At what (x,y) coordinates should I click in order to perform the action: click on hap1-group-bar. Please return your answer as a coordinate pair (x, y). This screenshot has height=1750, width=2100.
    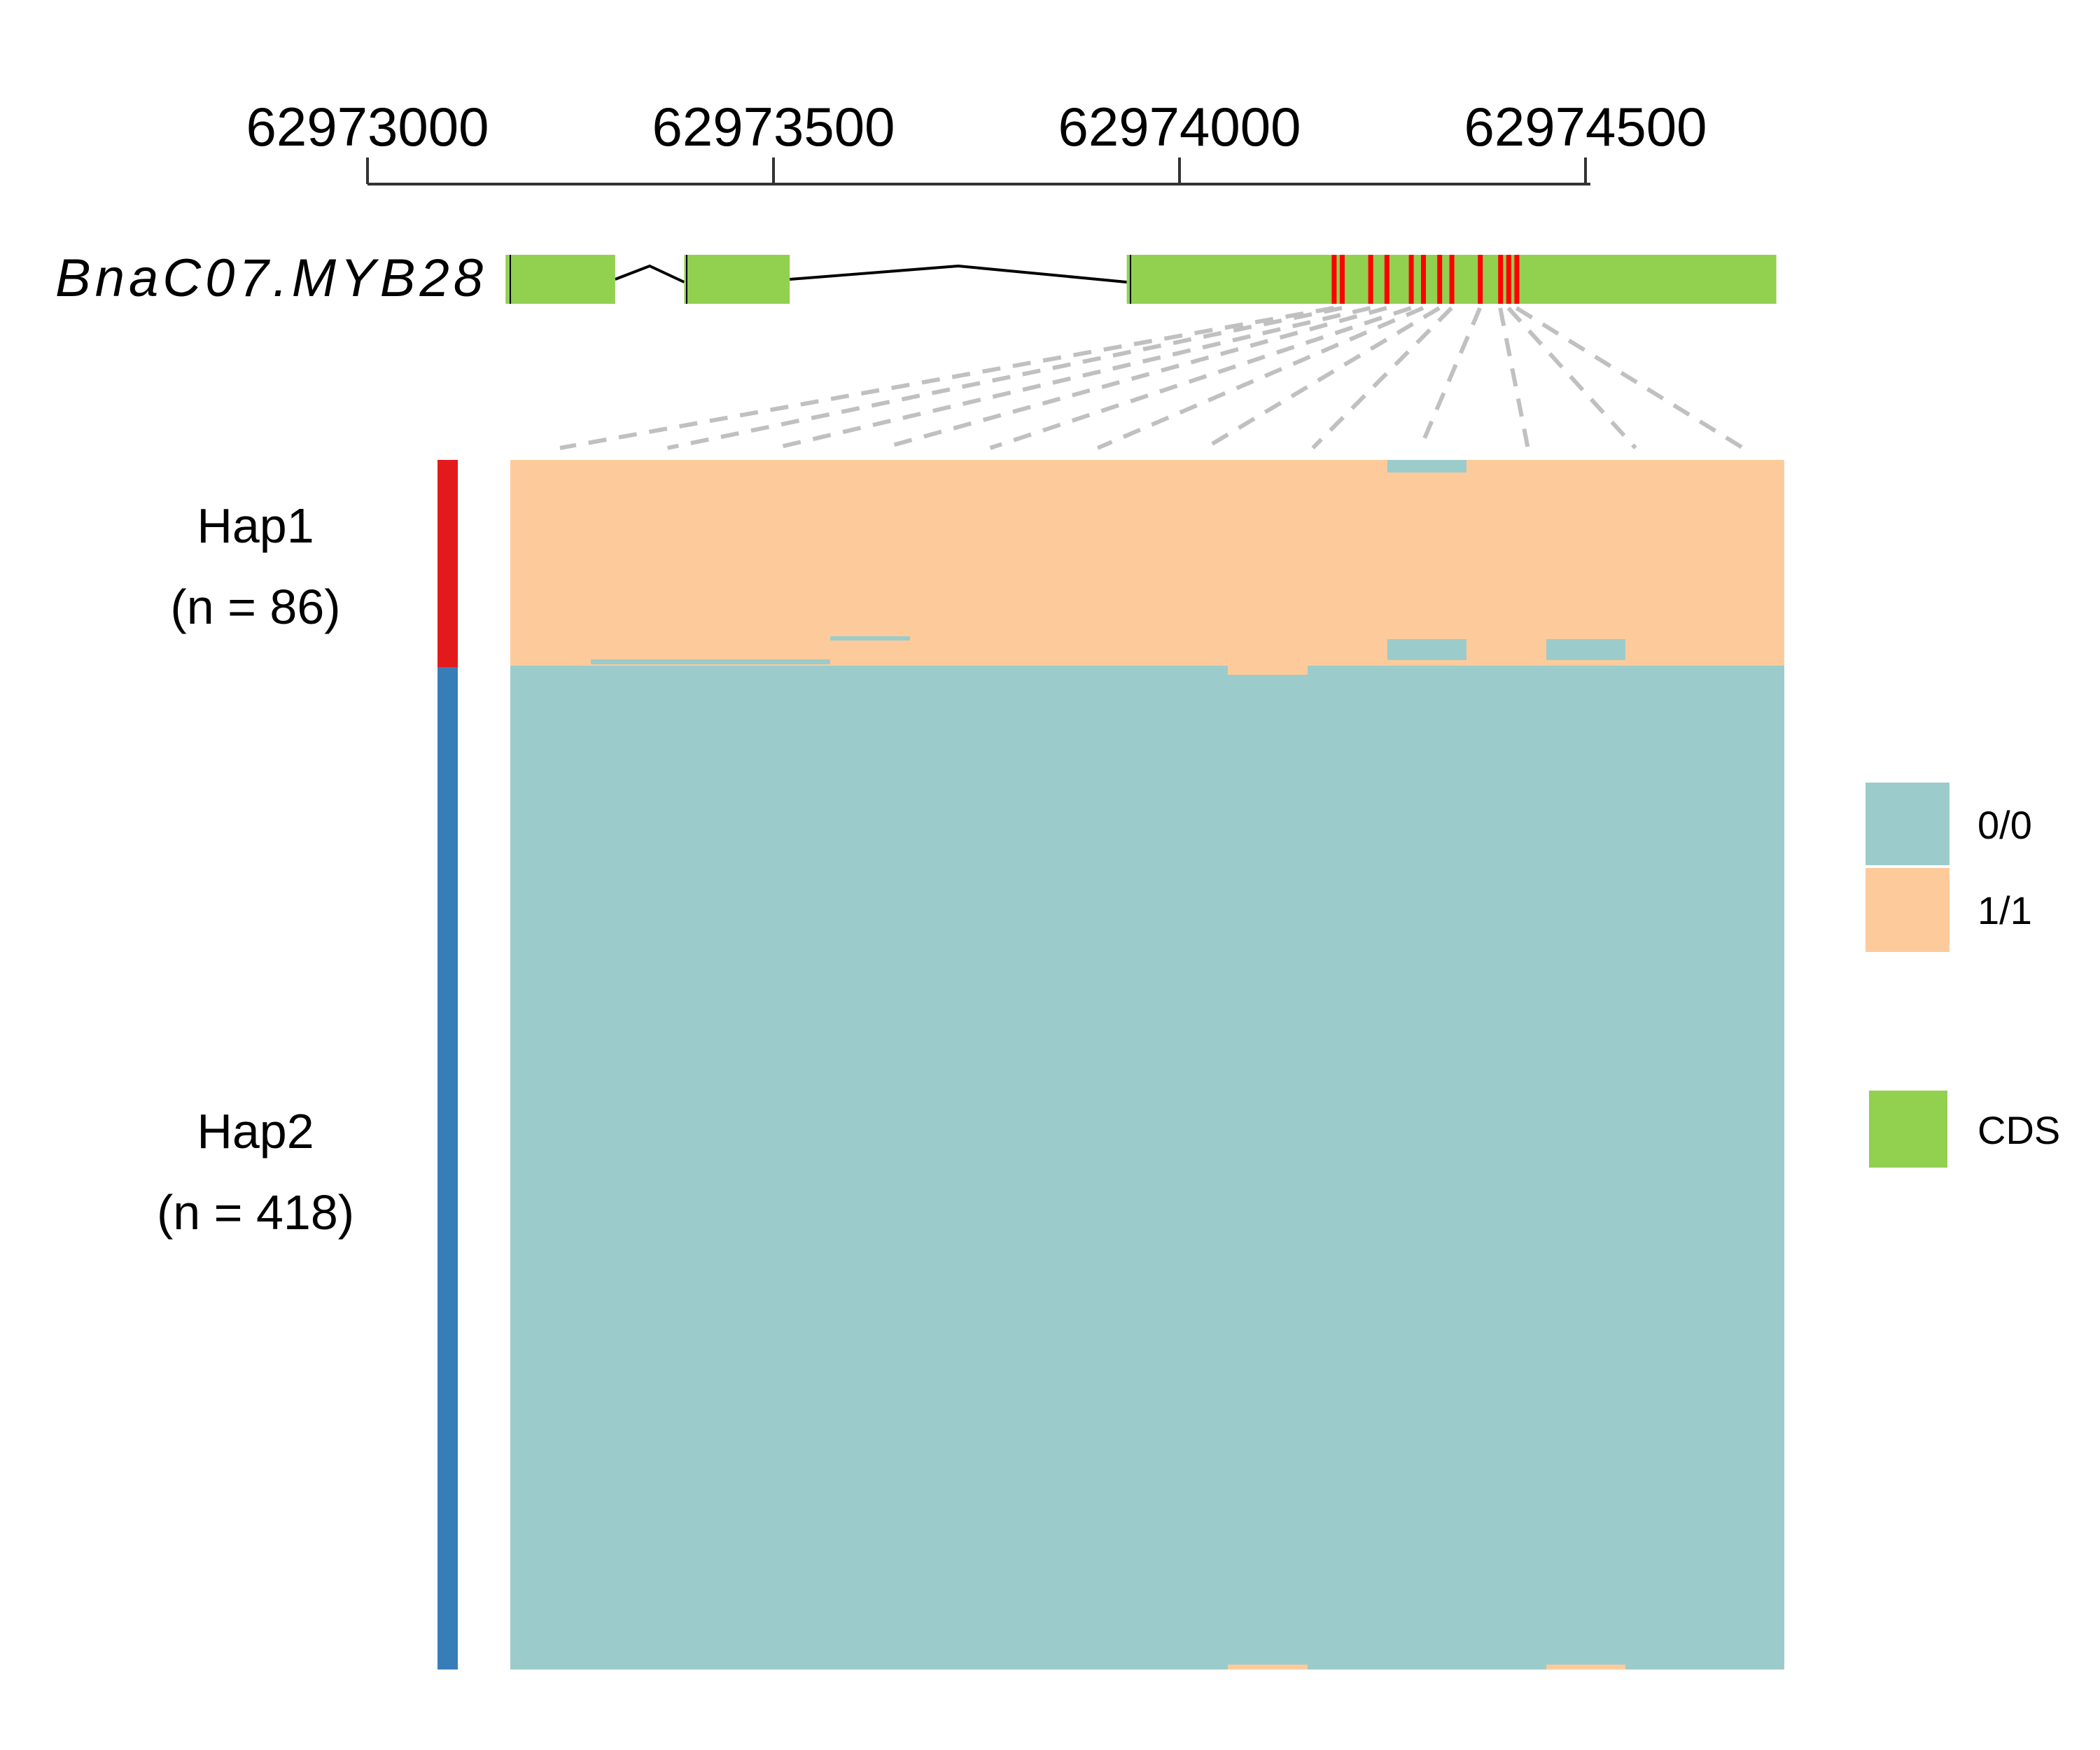
    Looking at the image, I should click on (448, 563).